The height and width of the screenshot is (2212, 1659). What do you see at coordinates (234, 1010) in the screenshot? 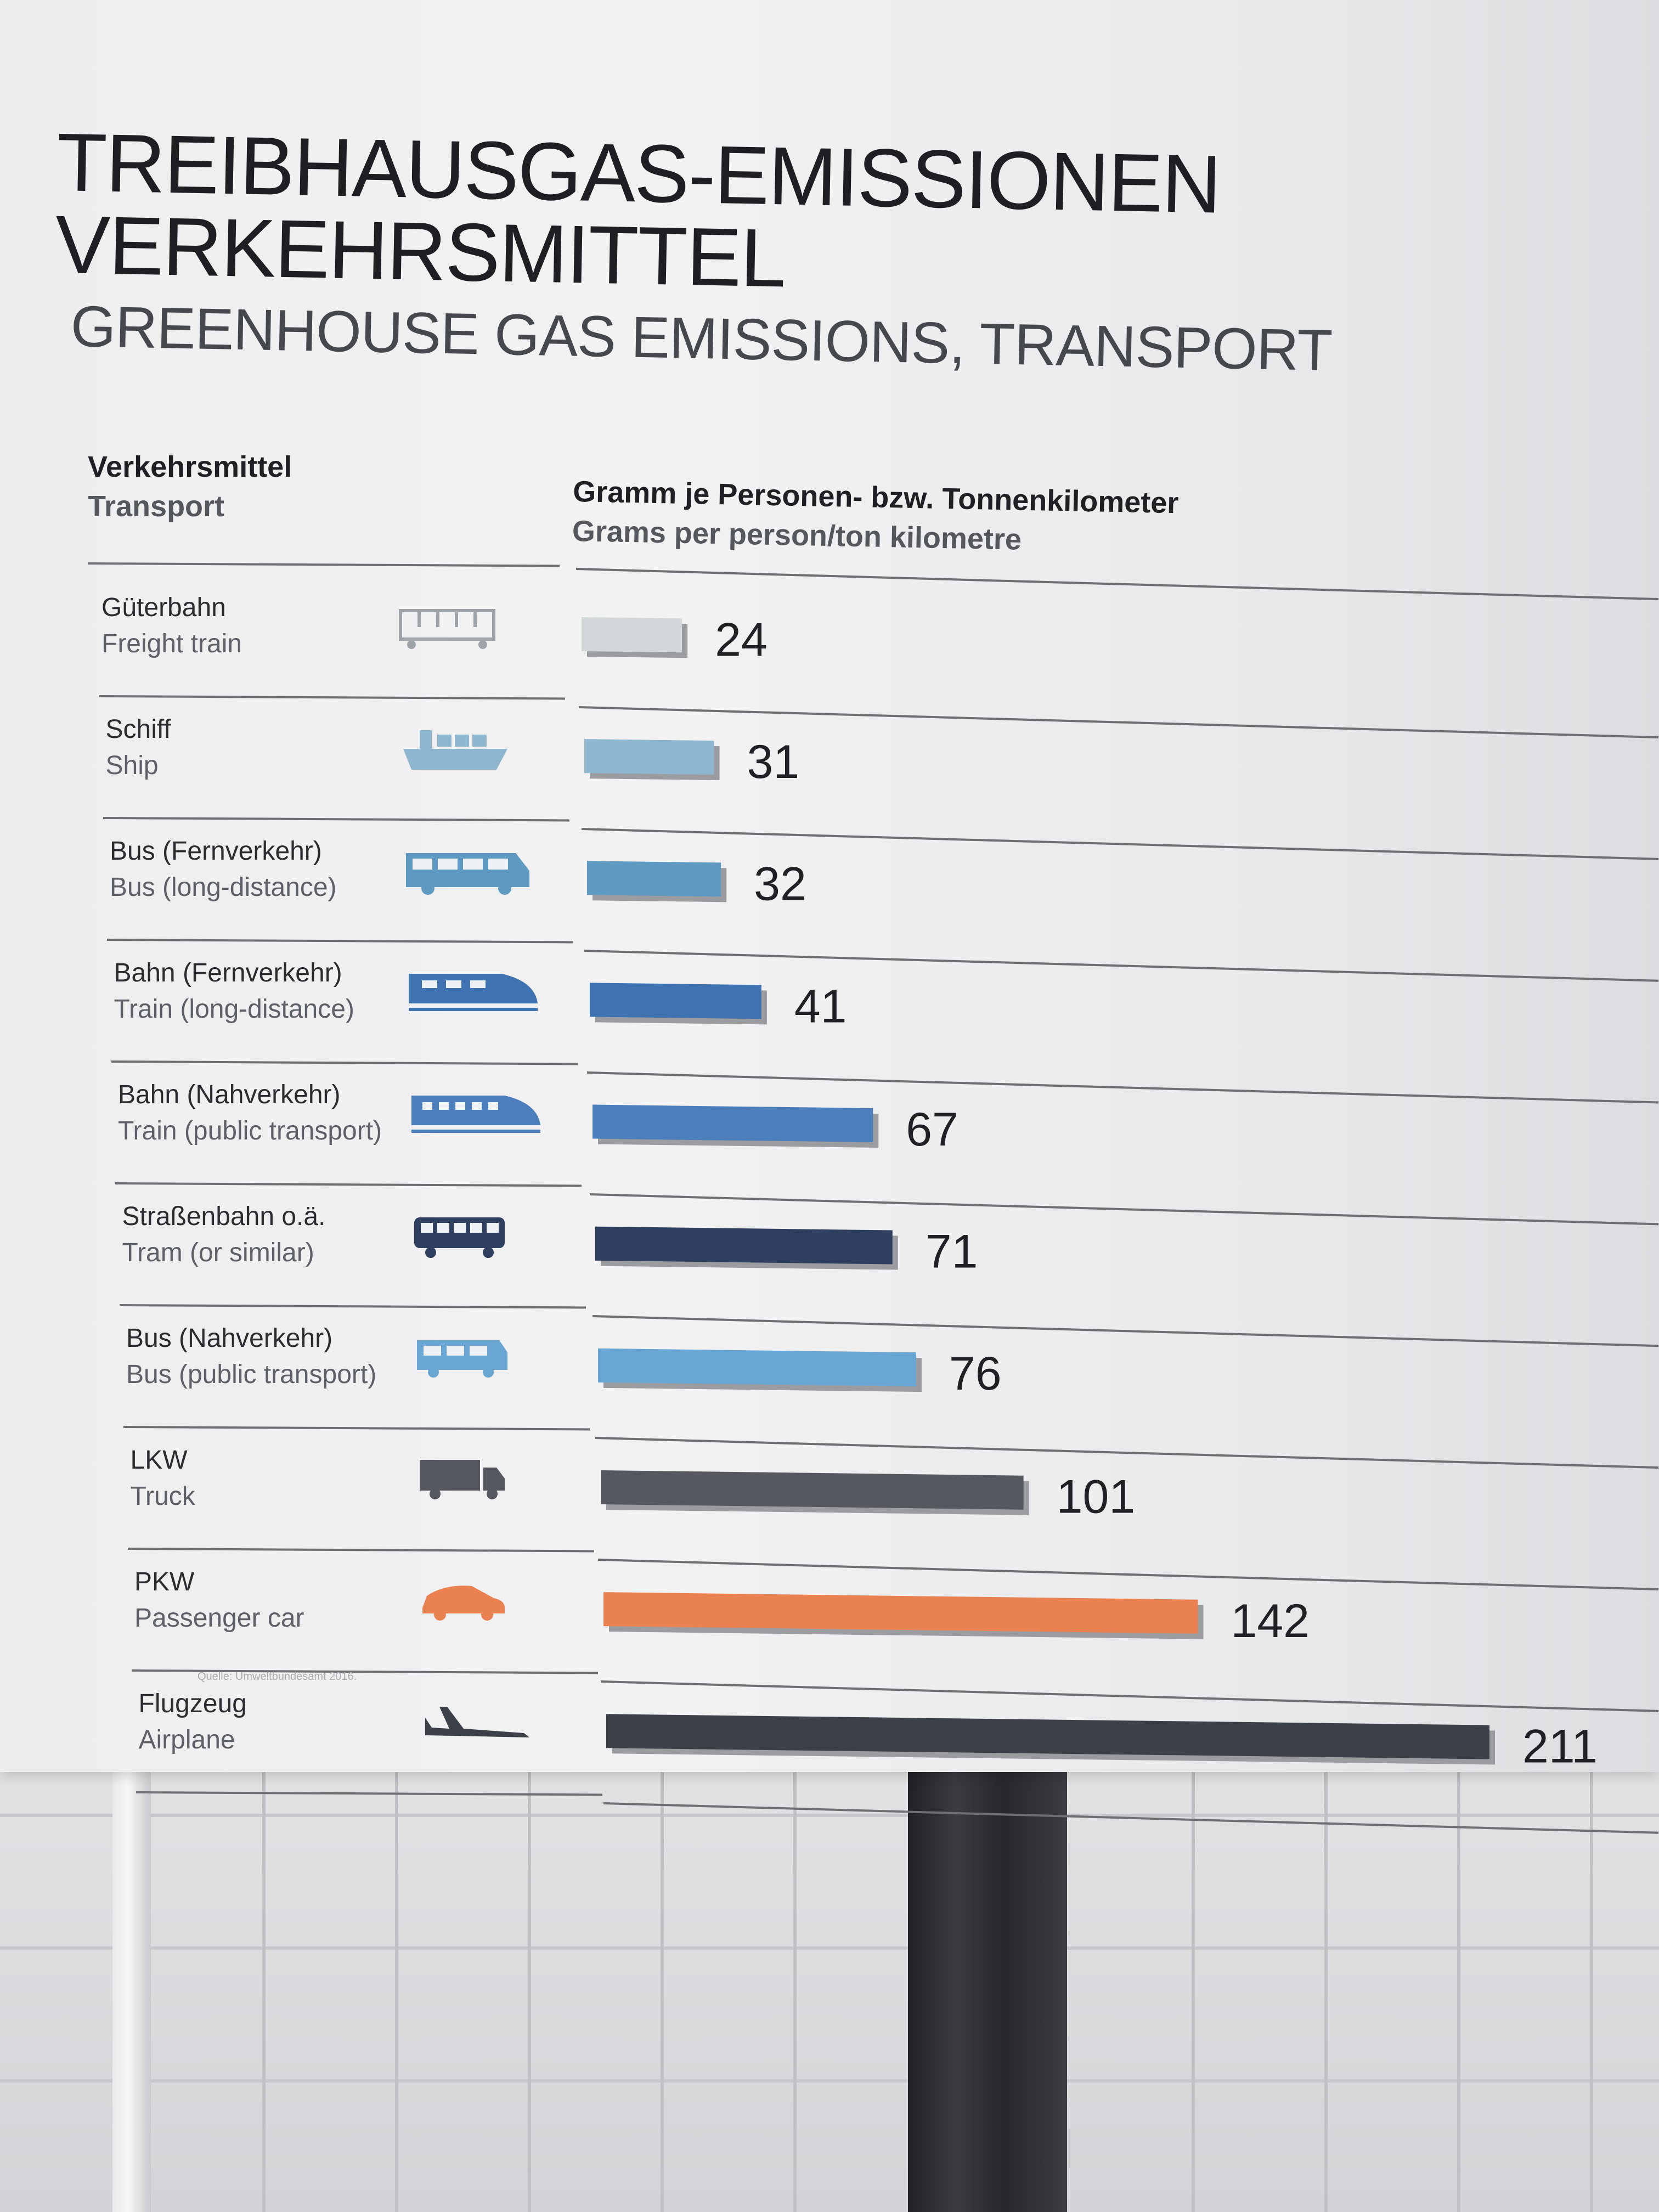
I see `row-label-en: Train (long-distance)` at bounding box center [234, 1010].